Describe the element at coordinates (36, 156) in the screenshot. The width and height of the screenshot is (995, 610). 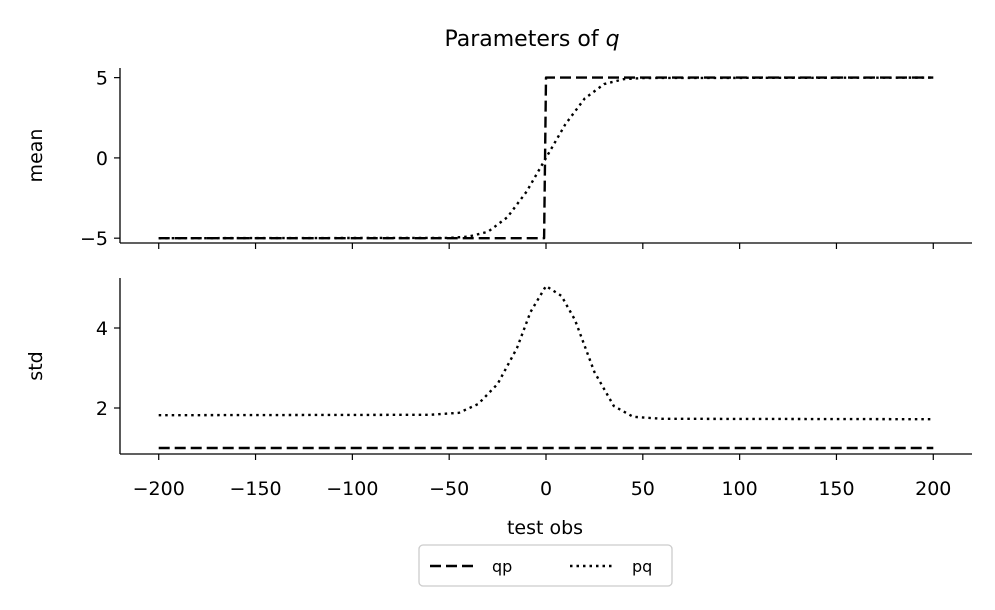
I see `y-axis-label-mean: mean` at that location.